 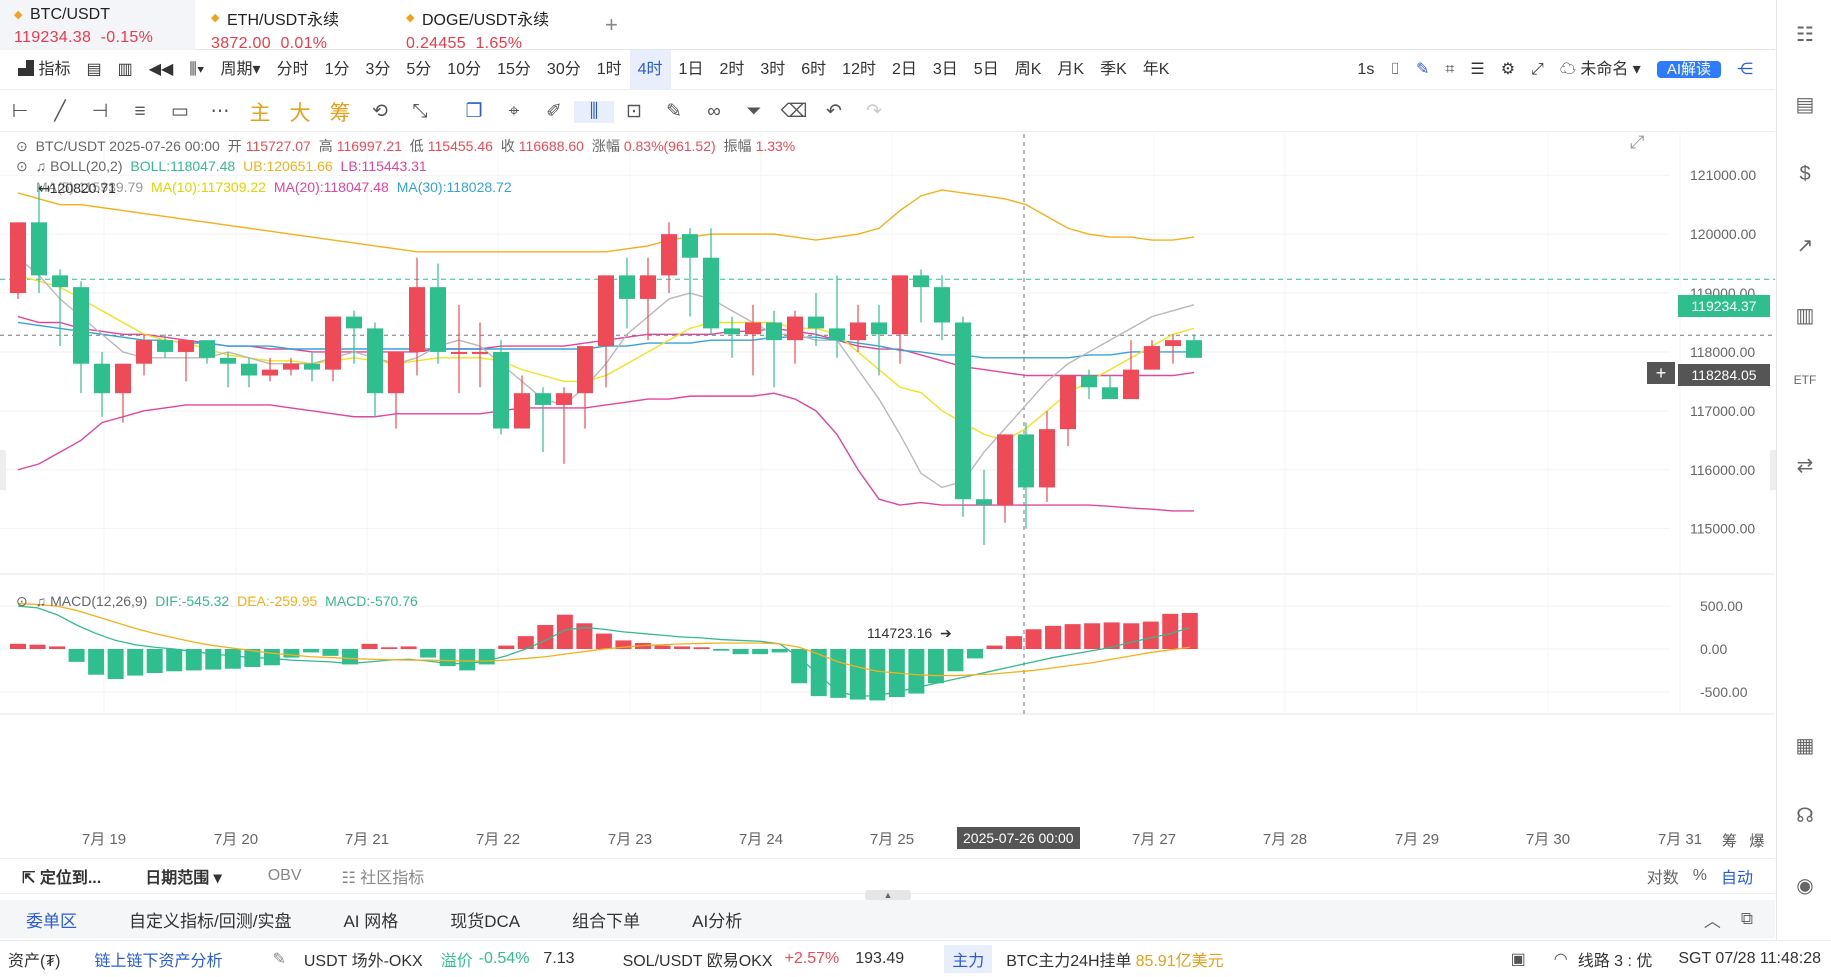 What do you see at coordinates (1773, 470) in the screenshot?
I see `right-drawer-handle` at bounding box center [1773, 470].